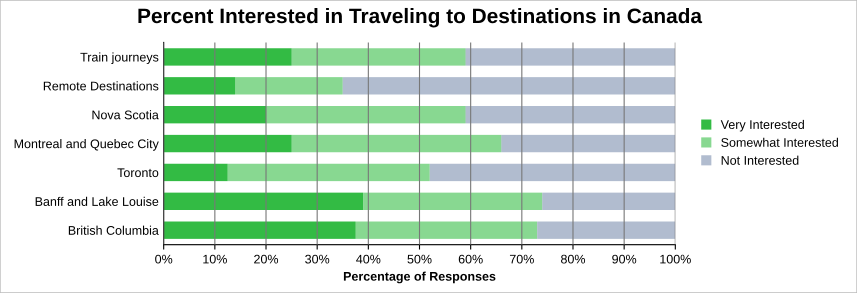  What do you see at coordinates (779, 142) in the screenshot?
I see `legend-label: Somewhat Interested` at bounding box center [779, 142].